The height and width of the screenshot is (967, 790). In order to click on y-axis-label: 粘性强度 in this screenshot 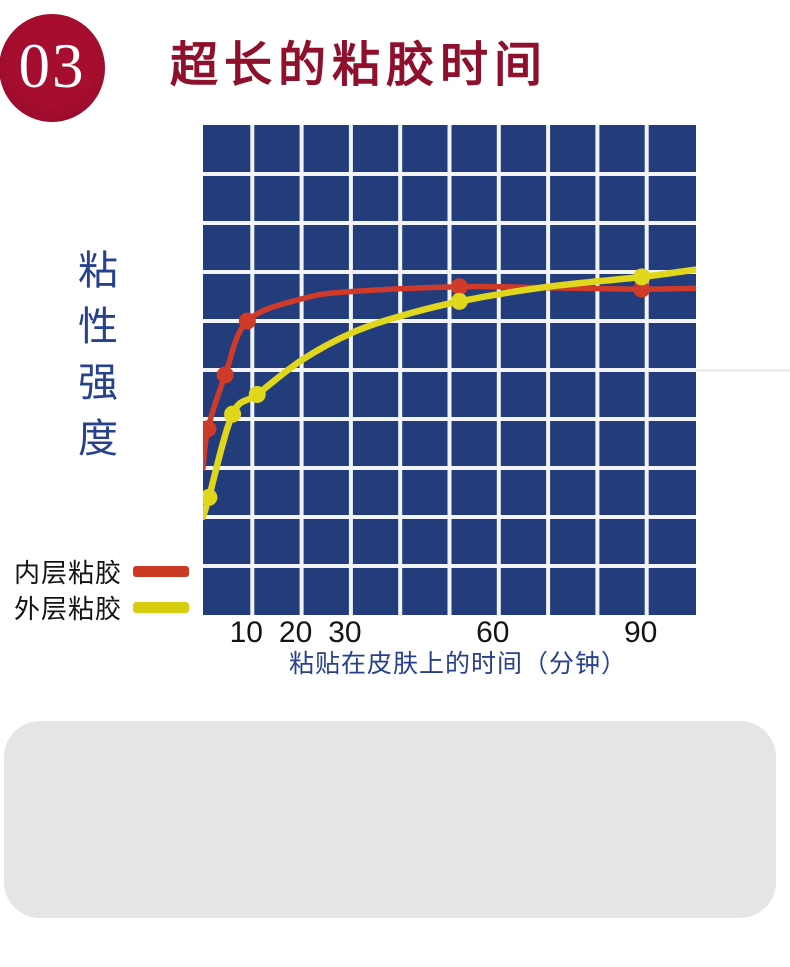, I will do `click(94, 361)`.